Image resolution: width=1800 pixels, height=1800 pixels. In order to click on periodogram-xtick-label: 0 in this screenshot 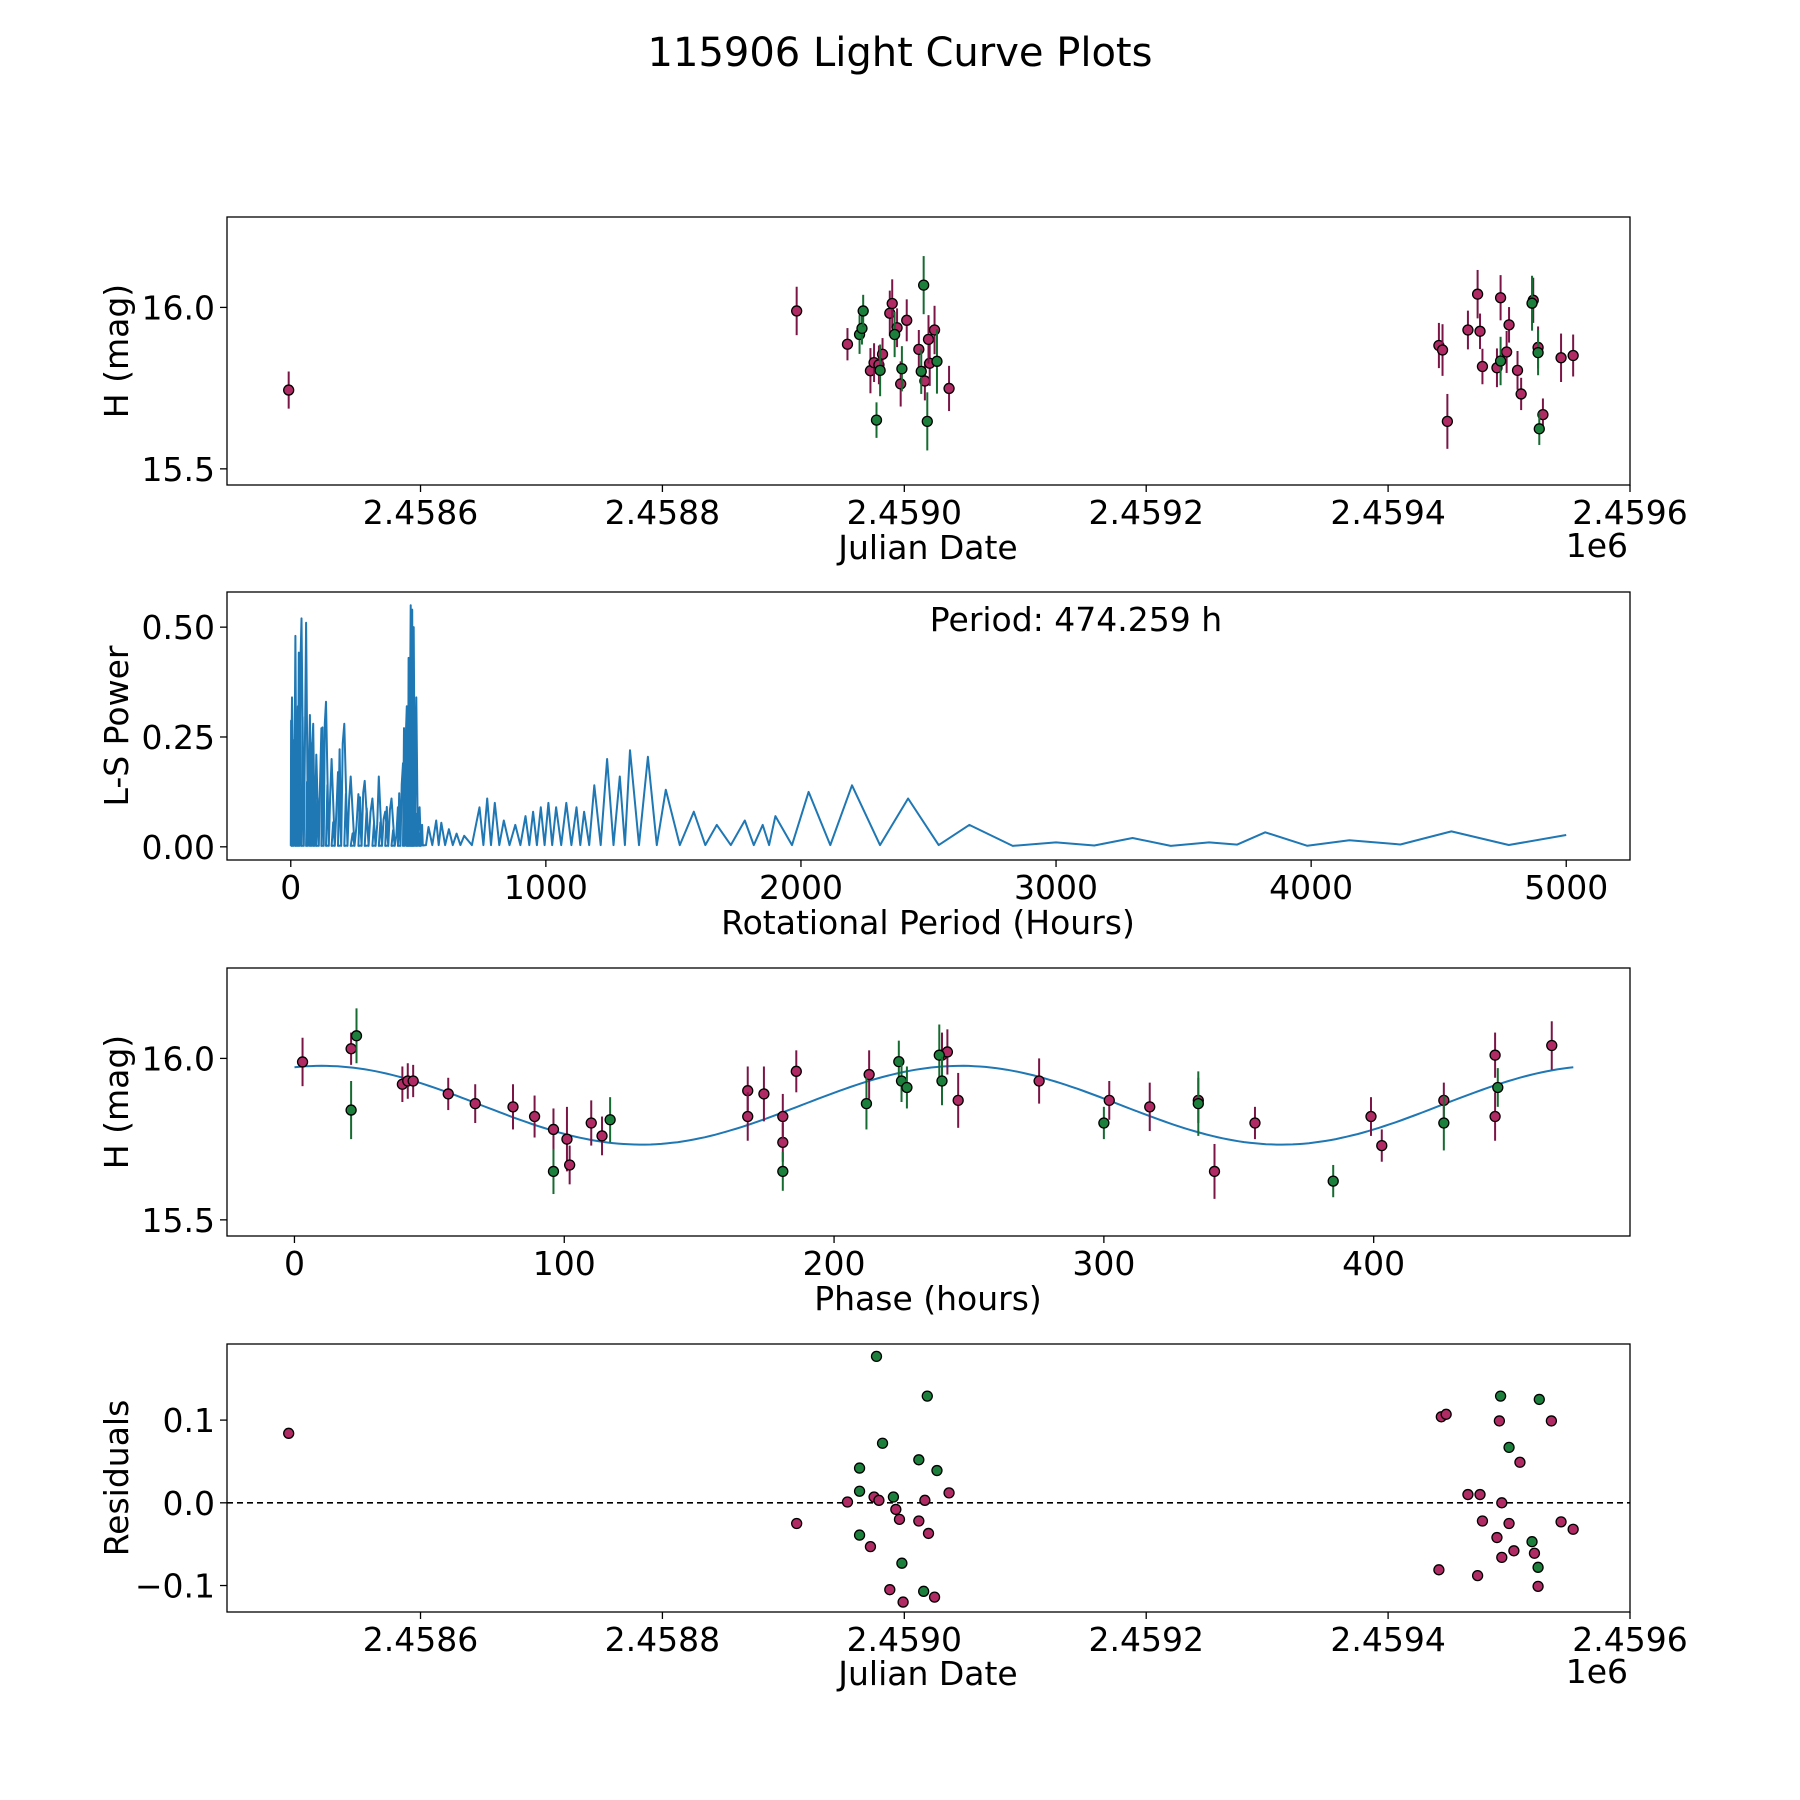, I will do `click(290, 887)`.